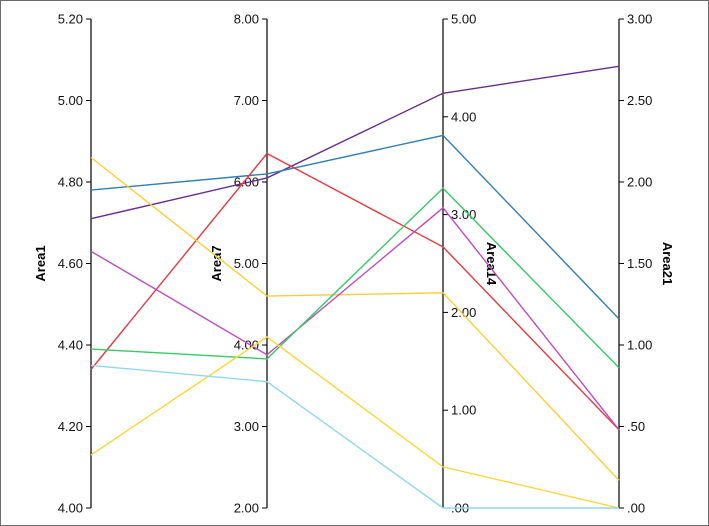 This screenshot has height=526, width=709. I want to click on tick-label: 4.40, so click(70, 345).